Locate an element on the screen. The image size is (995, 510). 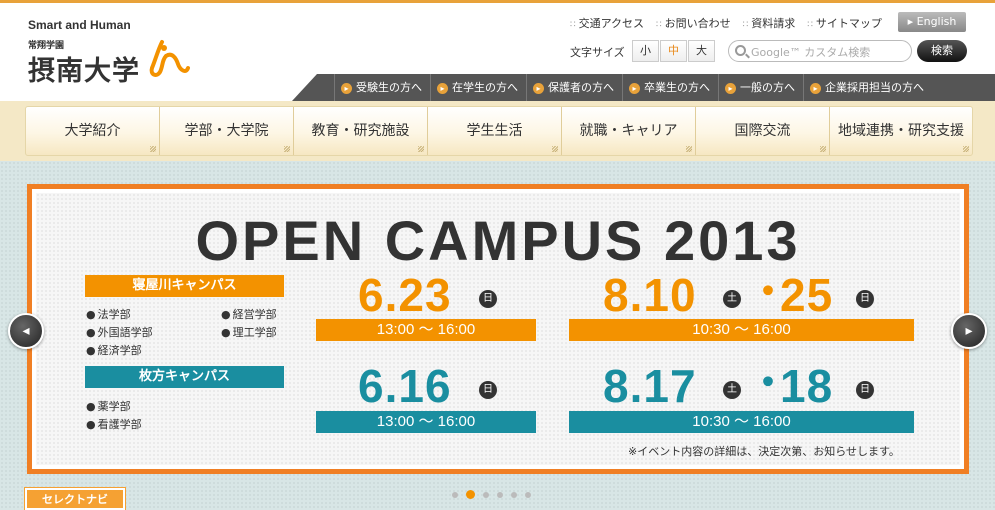
dept-nursing: 看護学部 is located at coordinates (114, 424).